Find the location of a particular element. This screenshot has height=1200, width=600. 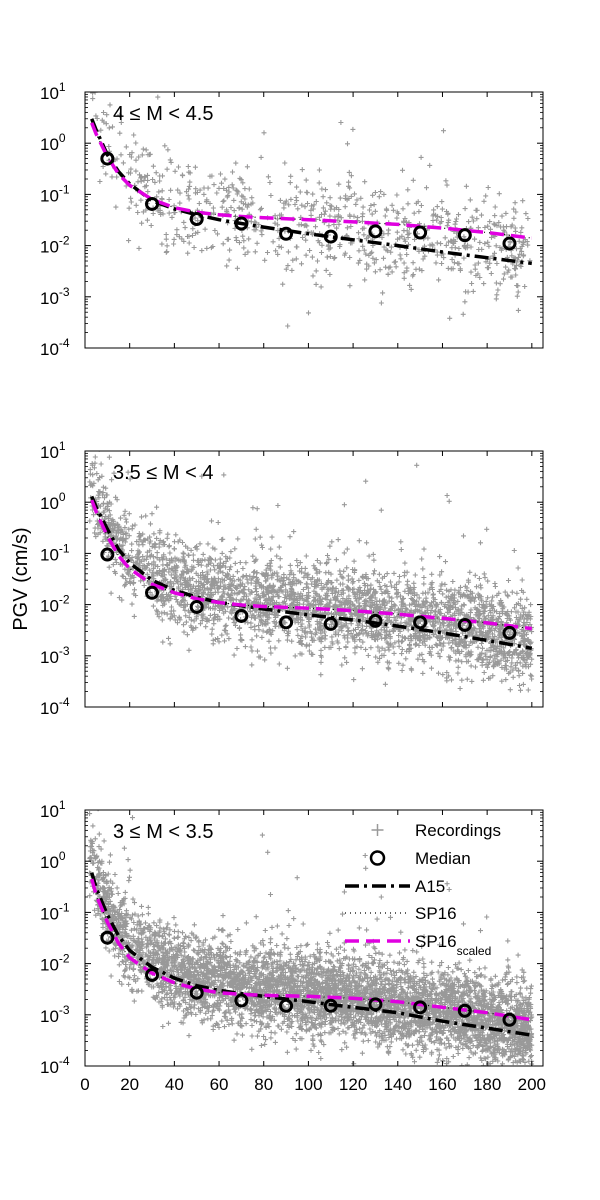

x-tick-label: 200 is located at coordinates (532, 1084).